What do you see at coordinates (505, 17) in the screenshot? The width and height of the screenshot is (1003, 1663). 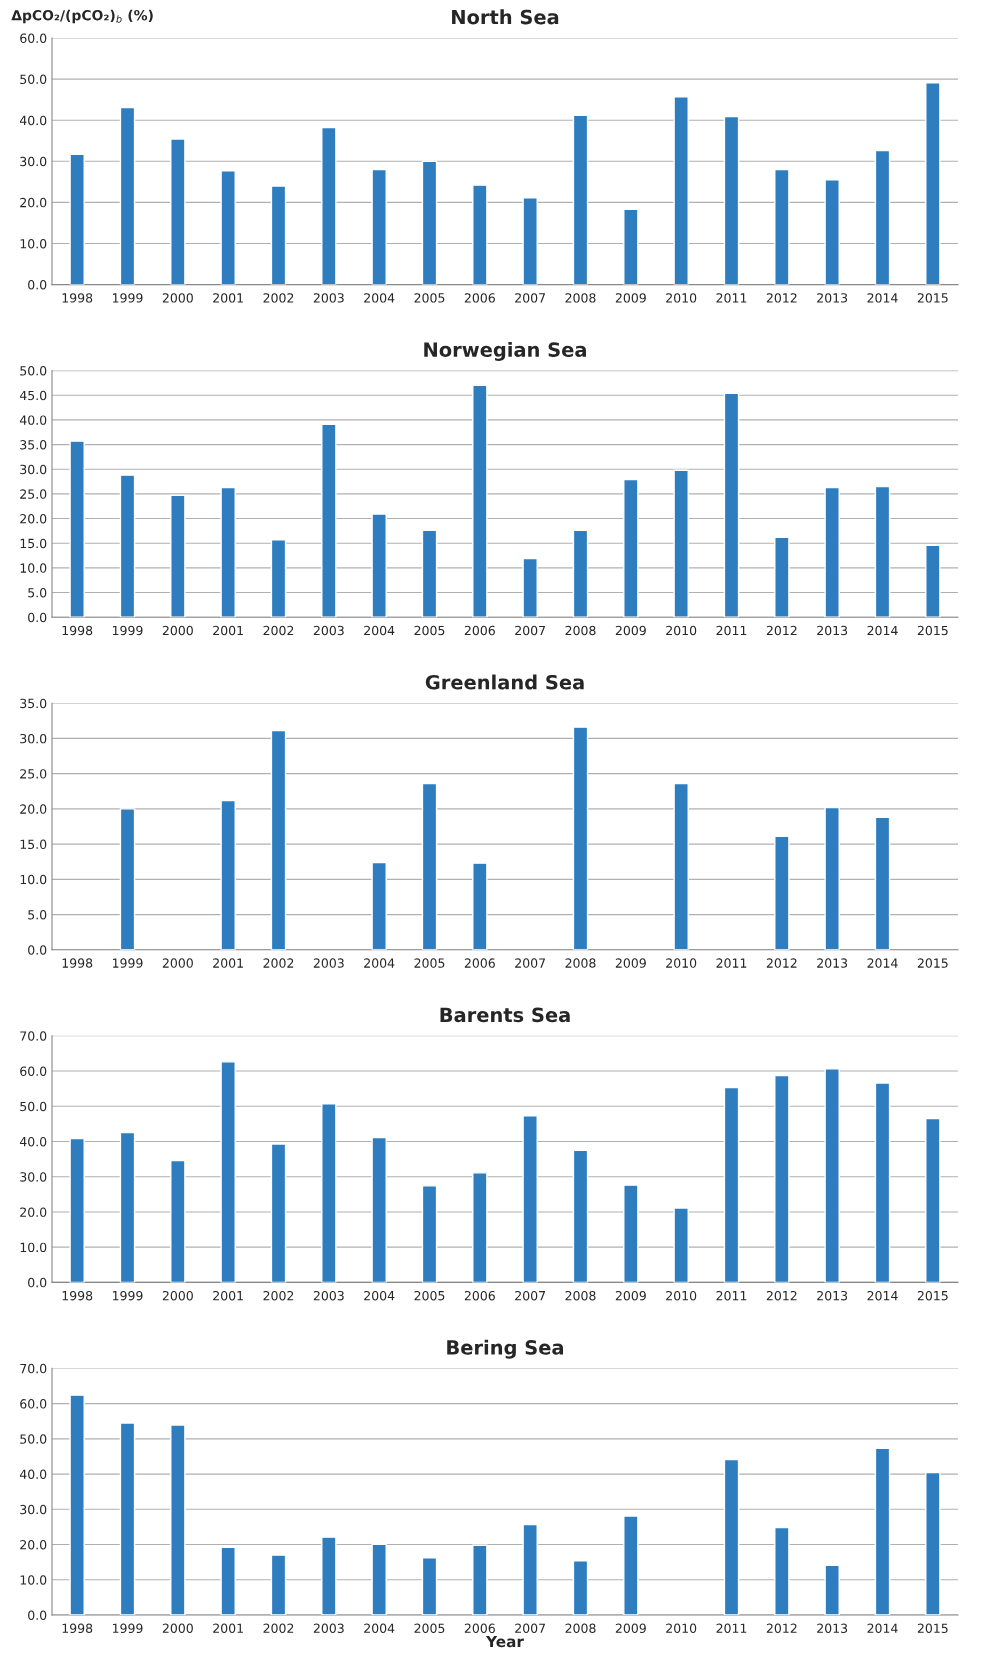 I see `chart-title: North Sea` at bounding box center [505, 17].